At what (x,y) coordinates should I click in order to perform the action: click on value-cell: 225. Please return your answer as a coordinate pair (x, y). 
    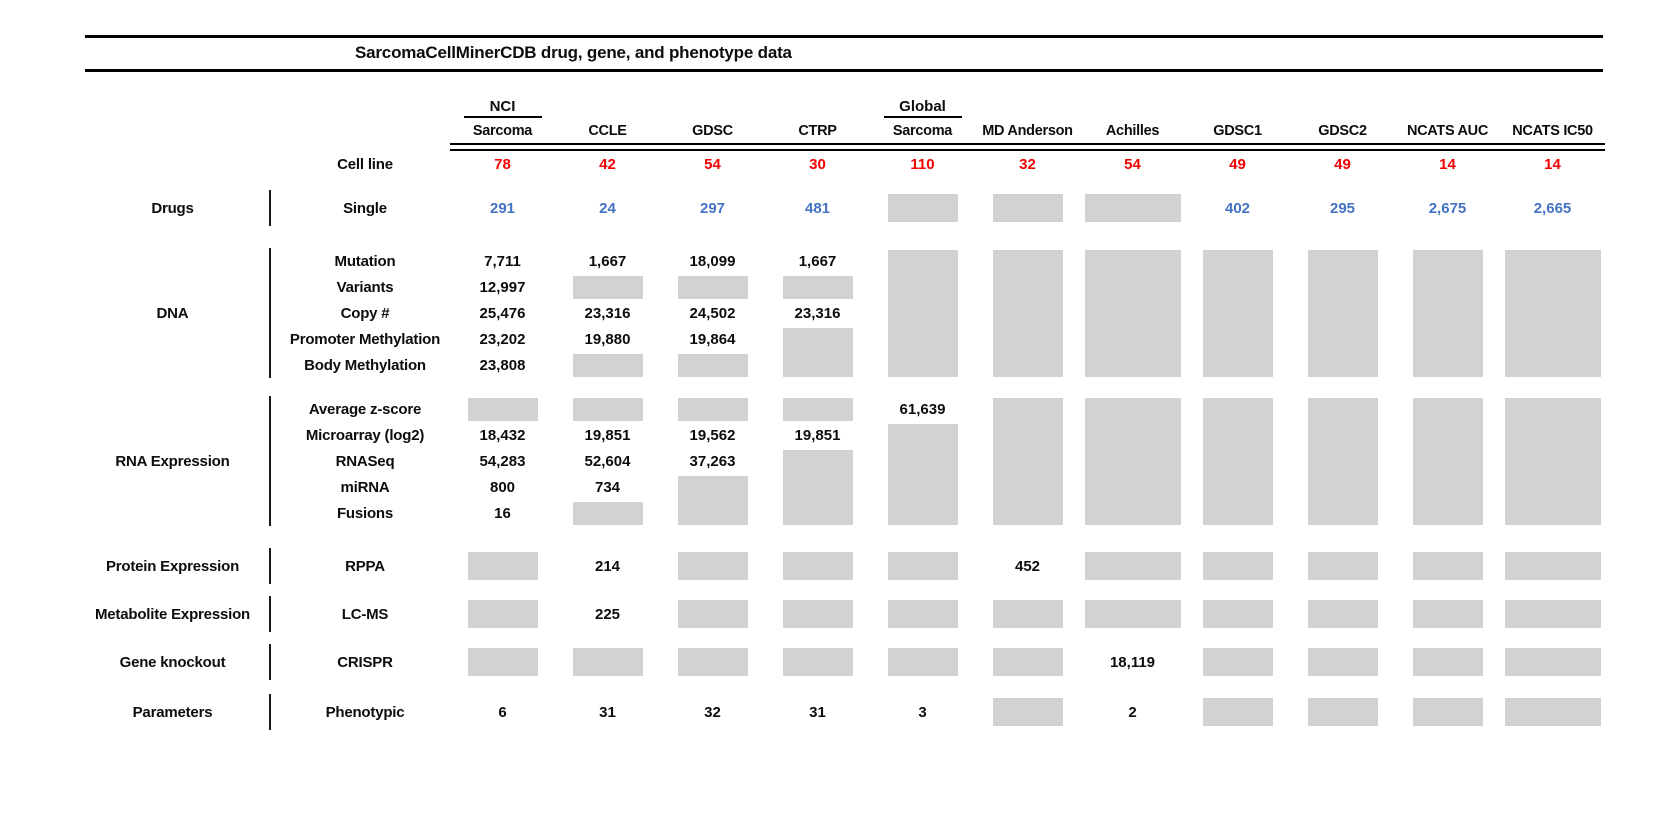
    Looking at the image, I should click on (607, 614).